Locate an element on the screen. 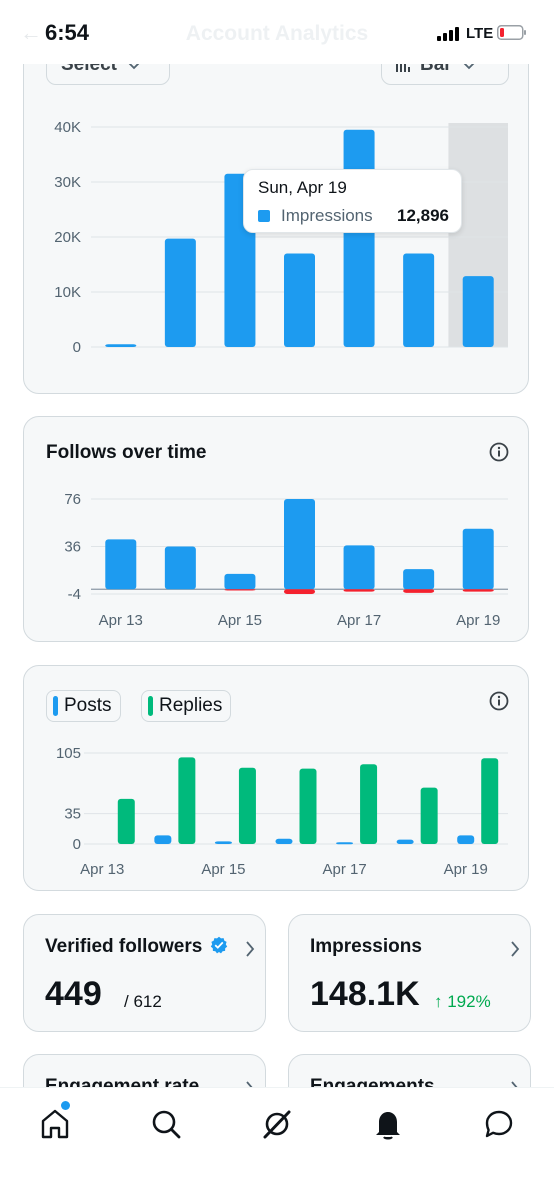 The width and height of the screenshot is (554, 1200). back-arrow-icon: ← is located at coordinates (31, 32).